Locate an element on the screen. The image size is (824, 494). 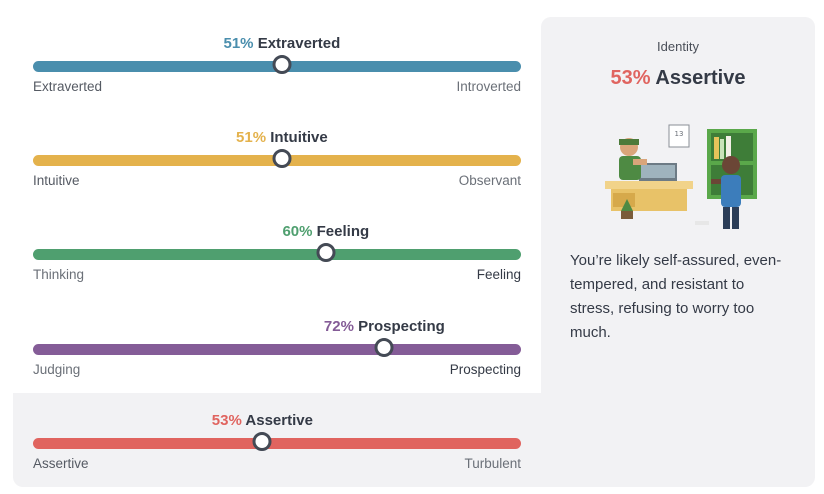
trait-title: 51% Intuitive is located at coordinates (282, 137).